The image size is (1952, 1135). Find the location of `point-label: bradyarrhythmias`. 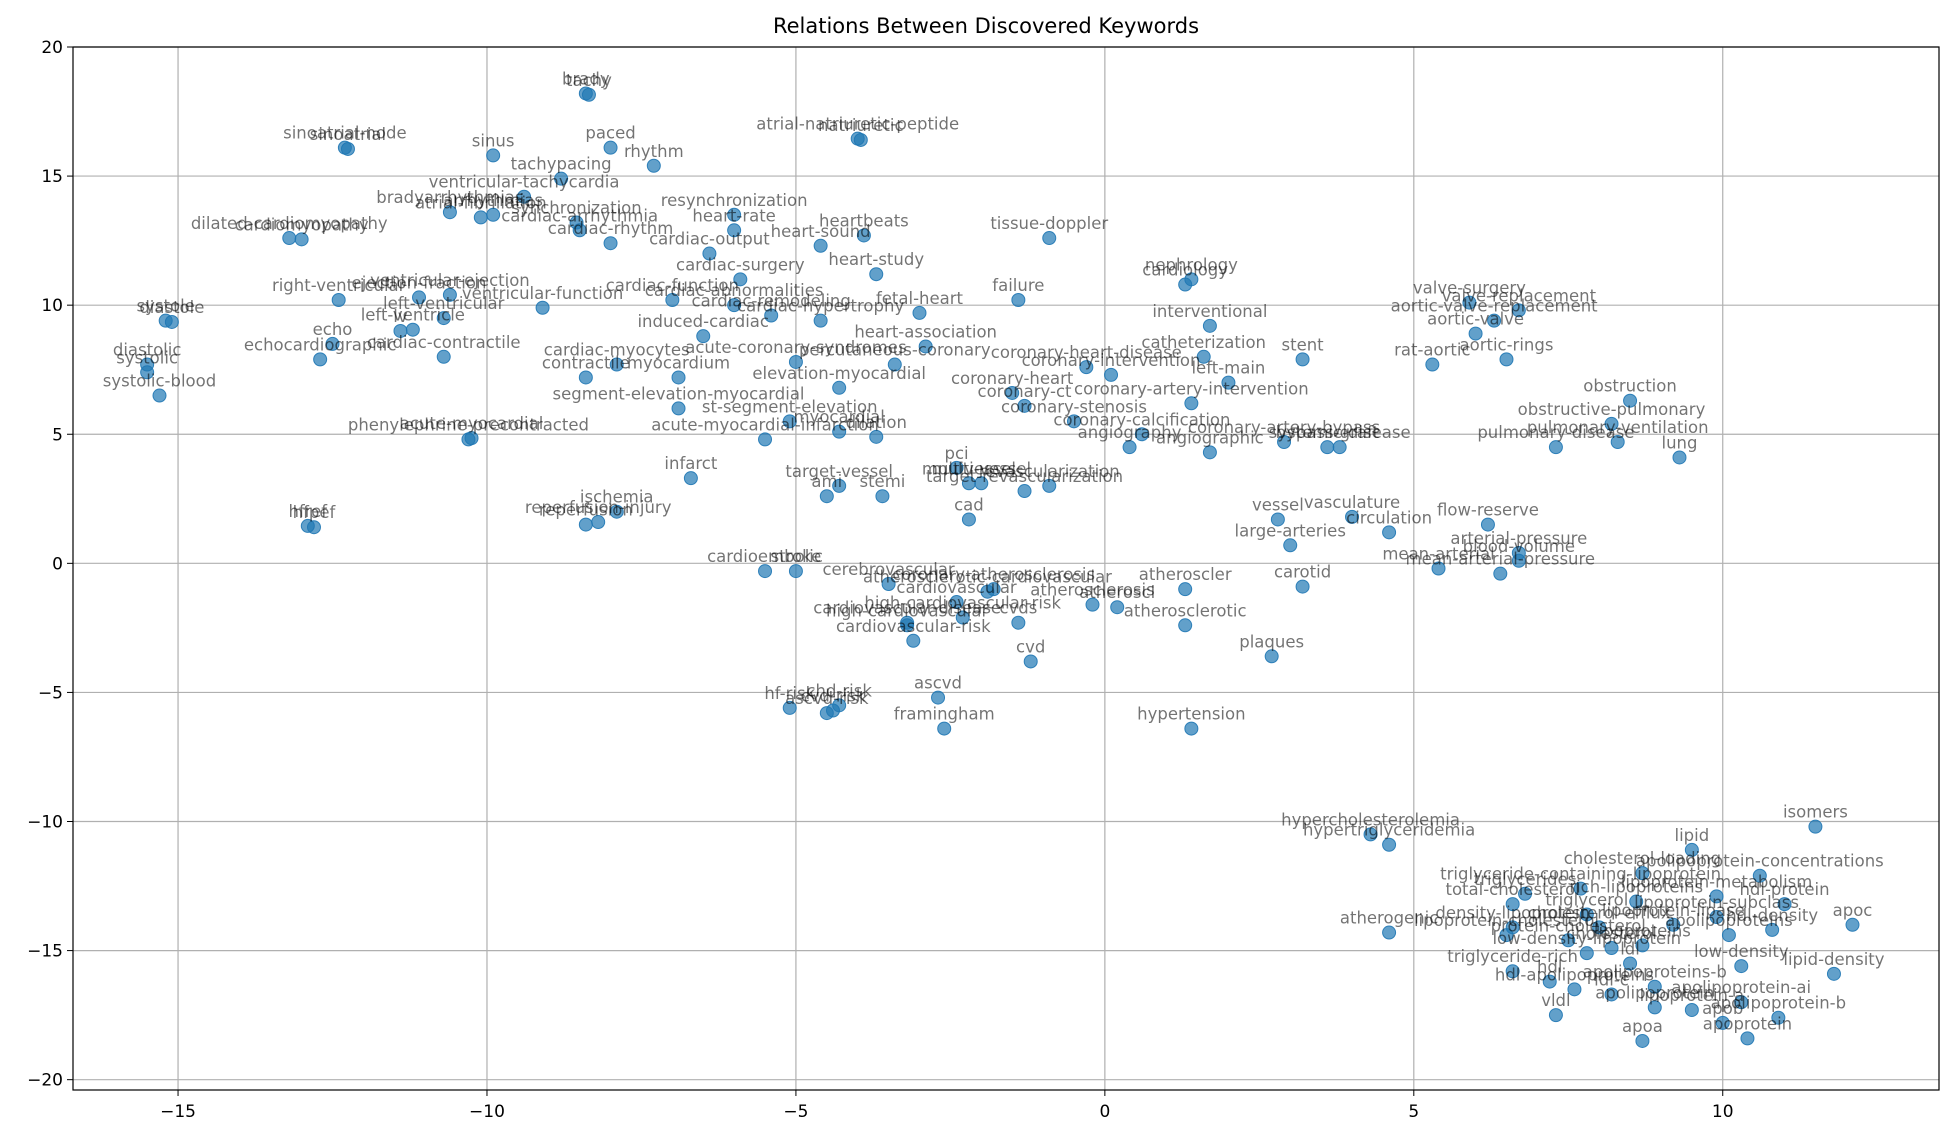

point-label: bradyarrhythmias is located at coordinates (449, 197).